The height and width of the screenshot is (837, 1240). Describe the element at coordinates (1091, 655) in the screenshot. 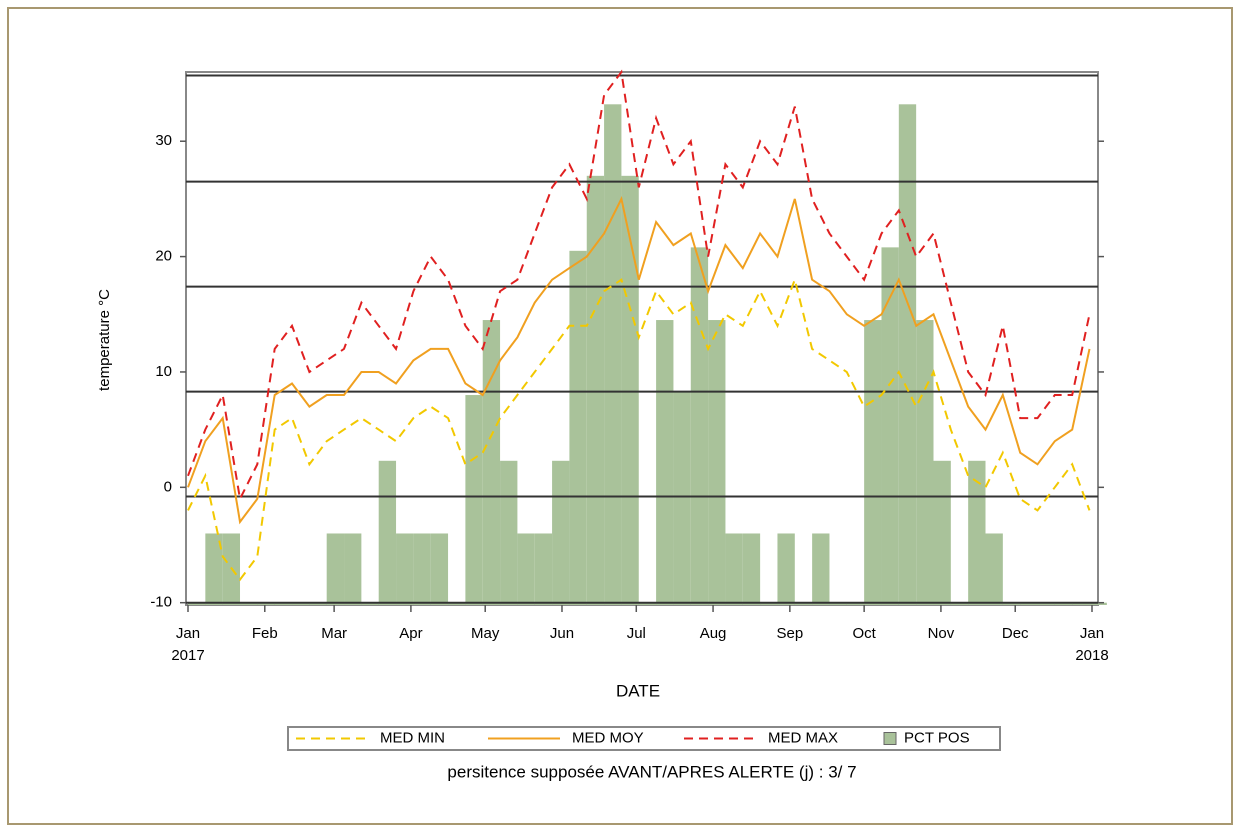

I see `x-year-label: 2018` at that location.